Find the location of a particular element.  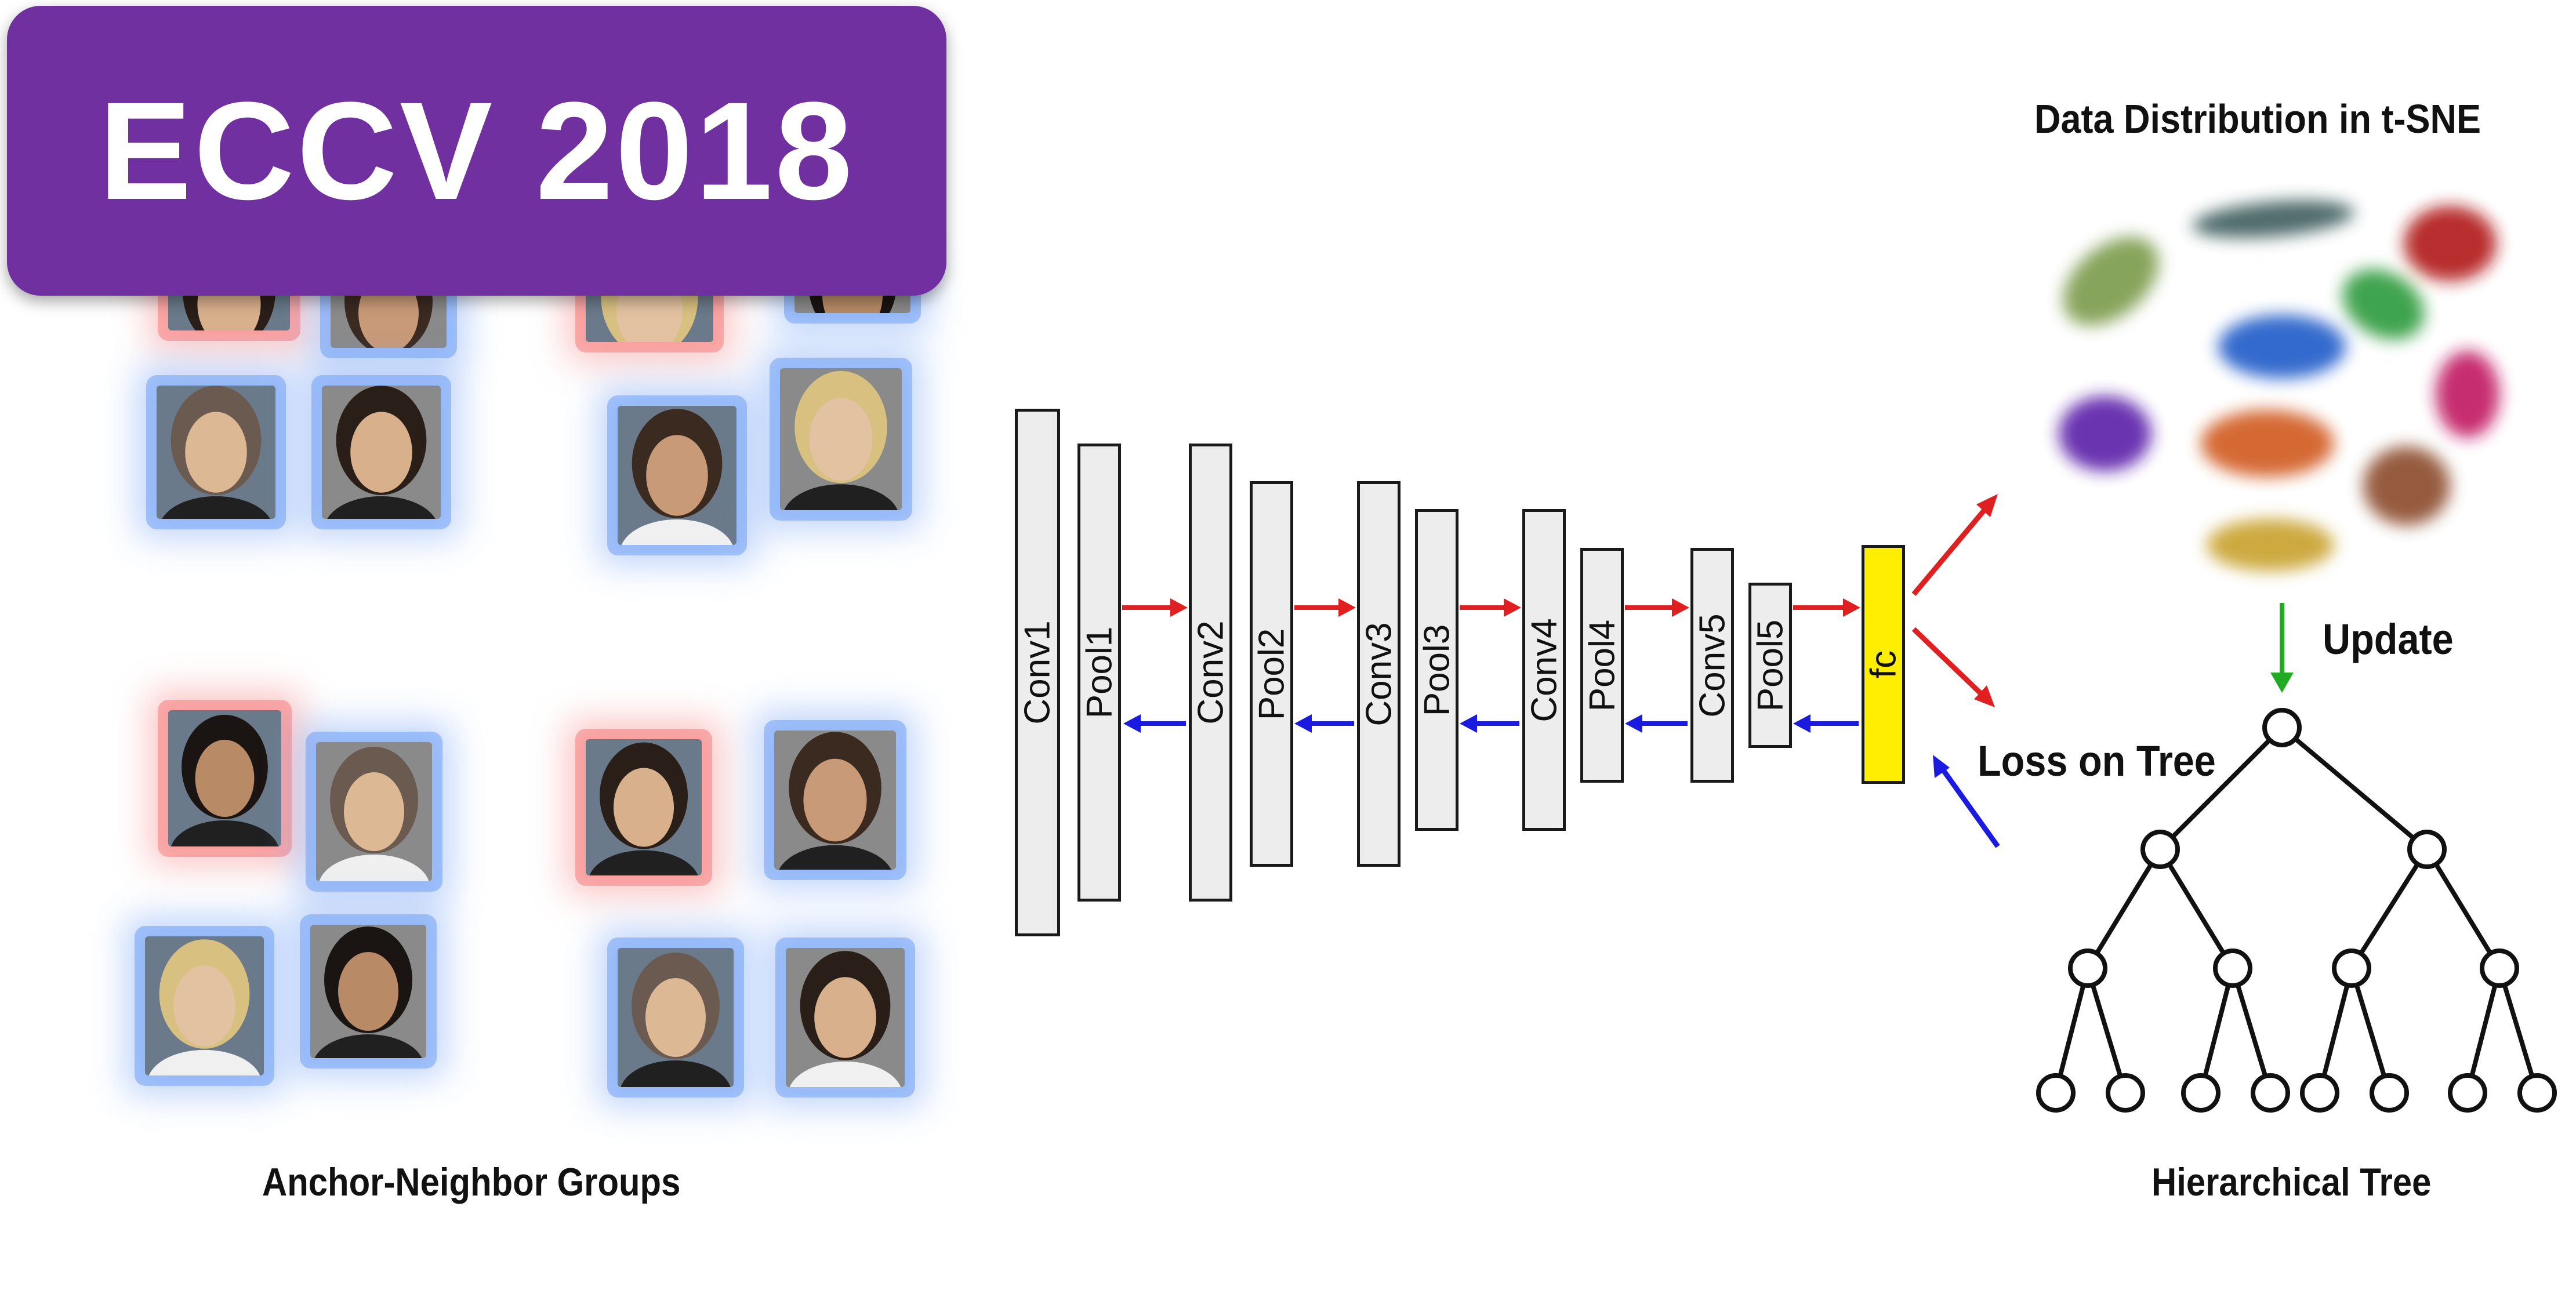

layer-pool4: Pool4 is located at coordinates (1602, 665).